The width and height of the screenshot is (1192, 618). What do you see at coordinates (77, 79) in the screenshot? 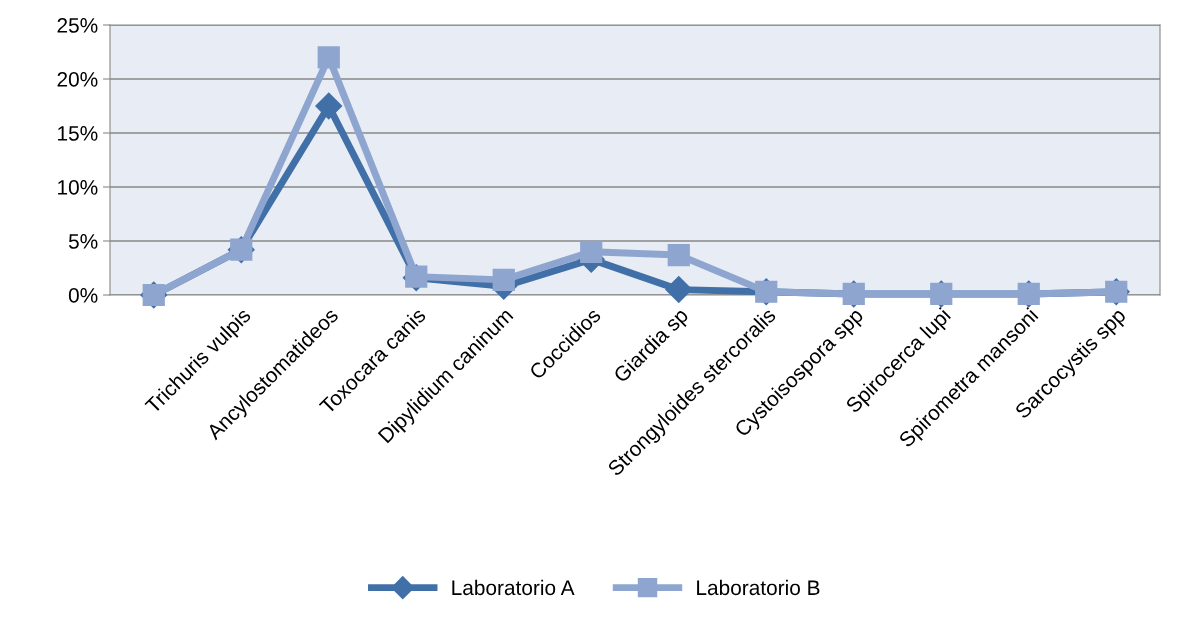
I see `y-tick-label: 20%` at bounding box center [77, 79].